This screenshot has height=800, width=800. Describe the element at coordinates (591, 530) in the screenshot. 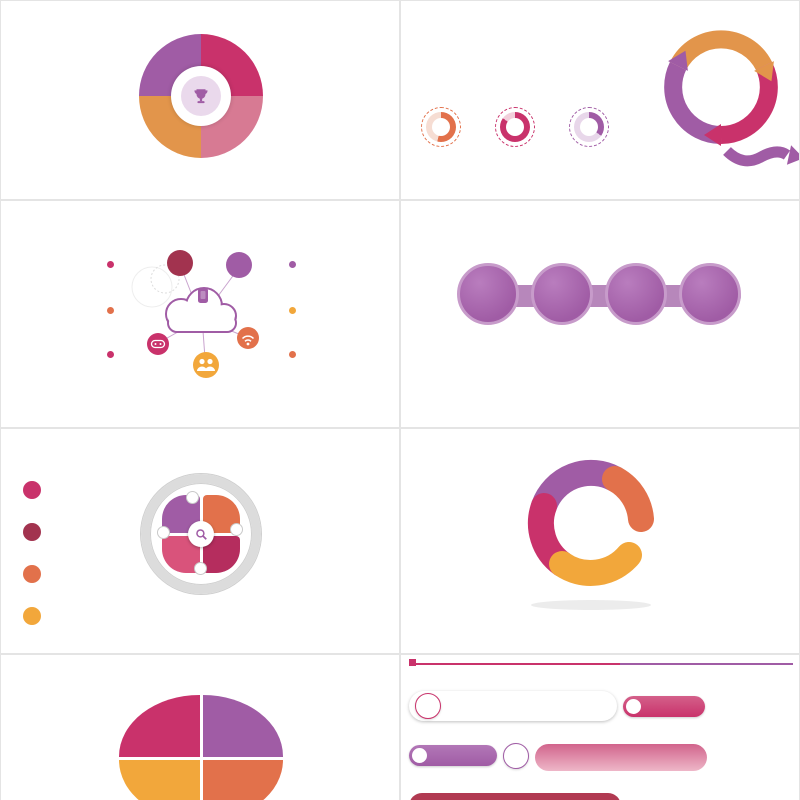

I see `c-puzzle-graphic` at that location.